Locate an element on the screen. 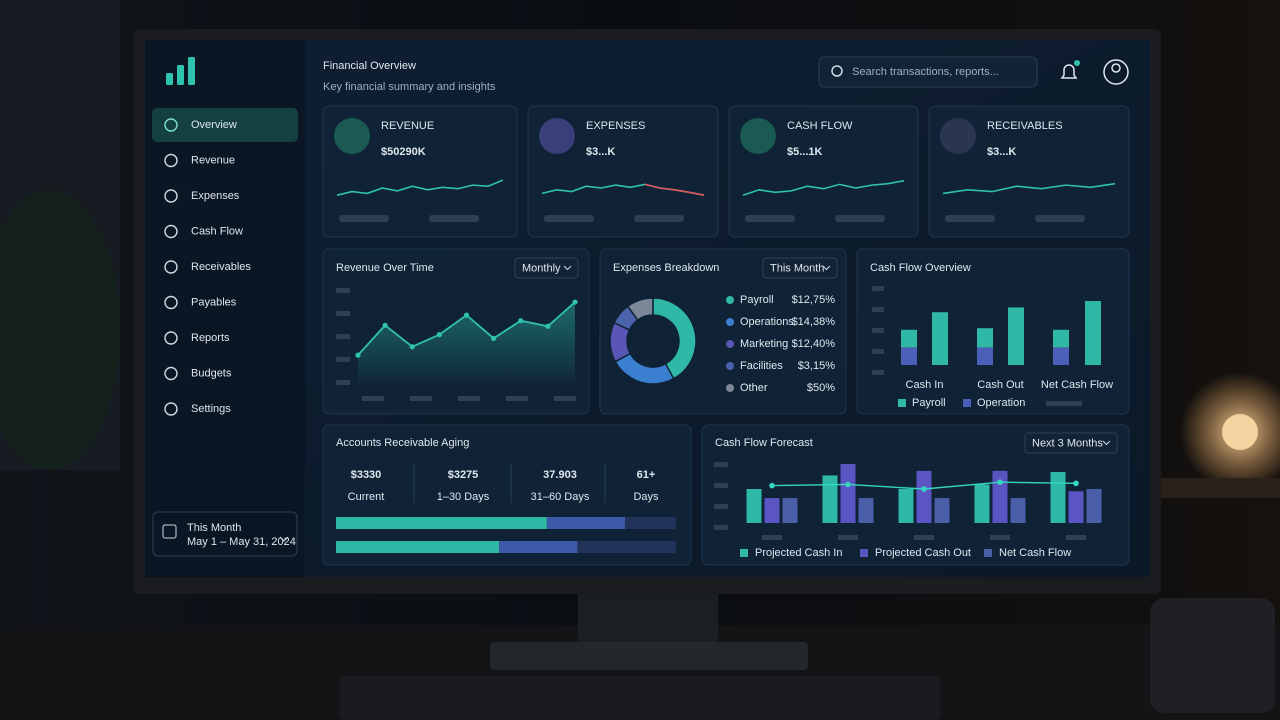  x-tick-label: Net Cash Flow is located at coordinates (1077, 385).